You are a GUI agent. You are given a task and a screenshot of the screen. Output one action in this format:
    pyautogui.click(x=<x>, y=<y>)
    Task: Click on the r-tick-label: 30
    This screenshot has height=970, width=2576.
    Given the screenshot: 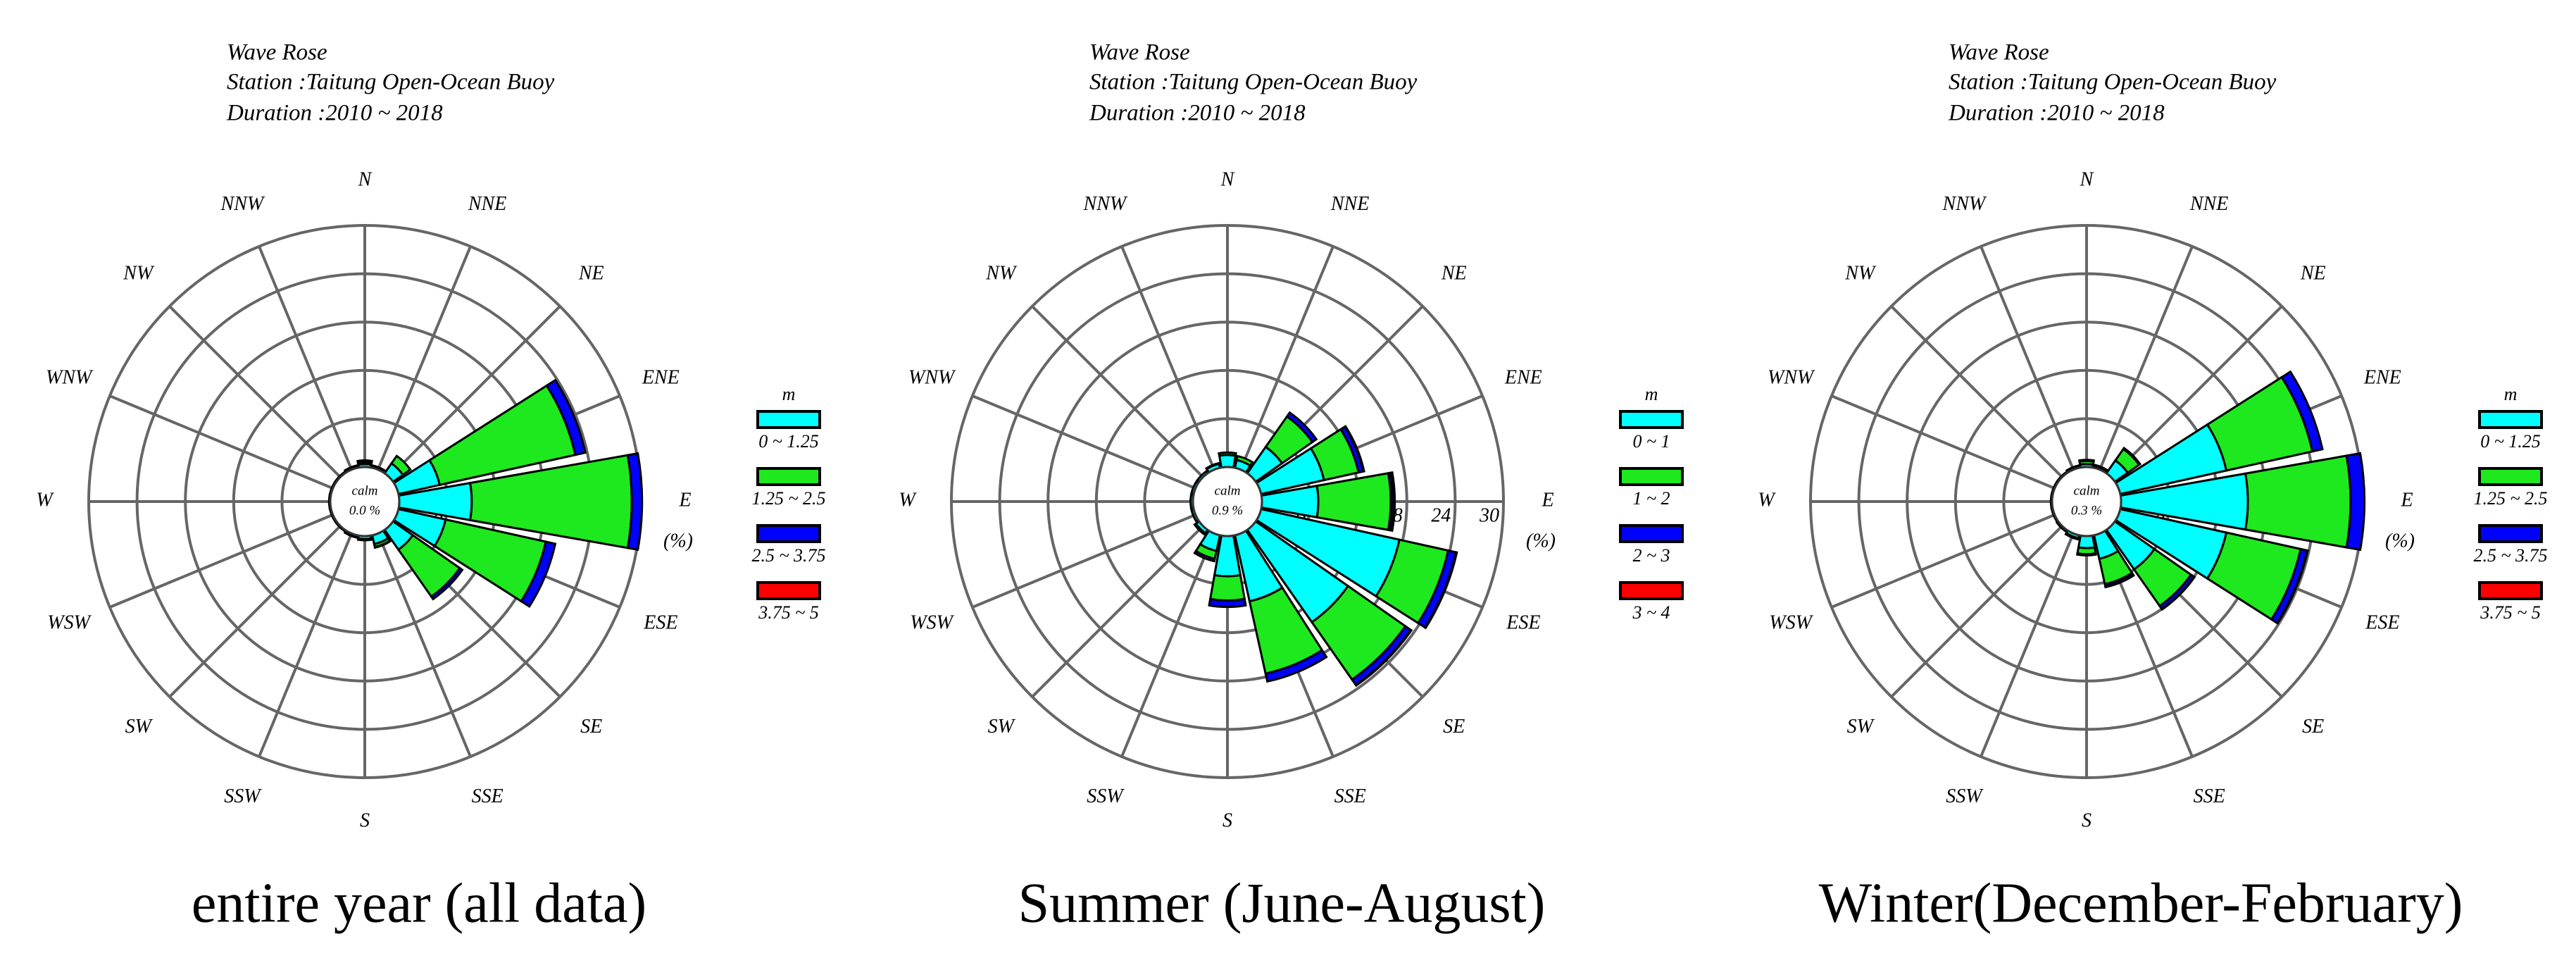 What is the action you would take?
    pyautogui.click(x=1489, y=515)
    